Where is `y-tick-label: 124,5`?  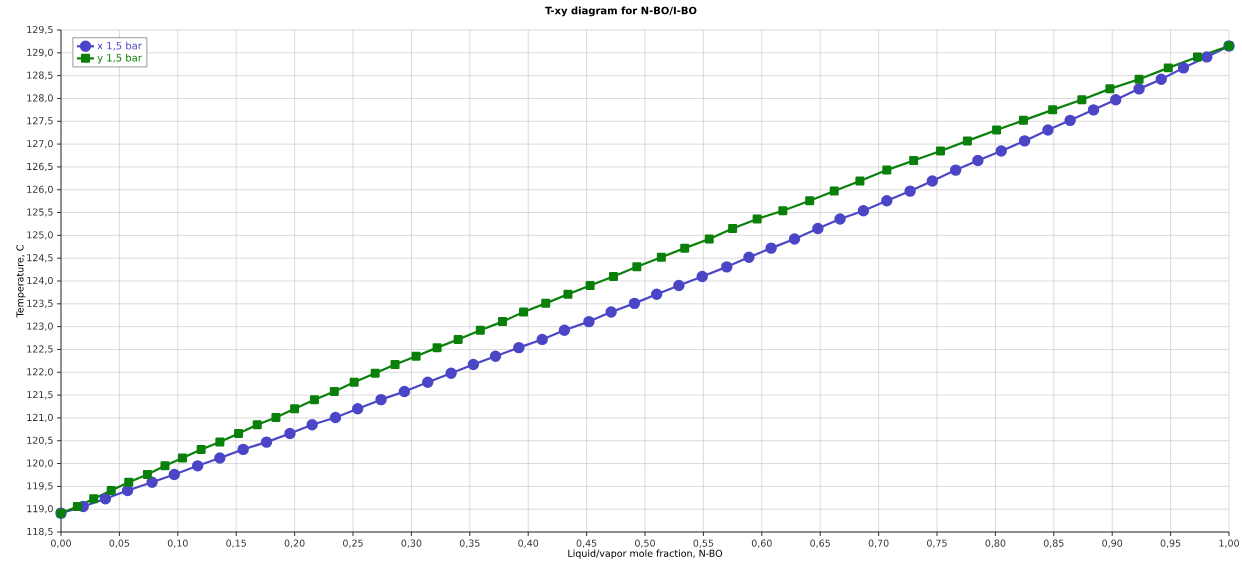
y-tick-label: 124,5 is located at coordinates (40, 258).